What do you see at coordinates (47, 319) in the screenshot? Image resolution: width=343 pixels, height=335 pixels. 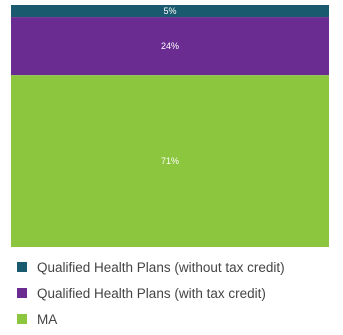 I see `legend-label: MA` at bounding box center [47, 319].